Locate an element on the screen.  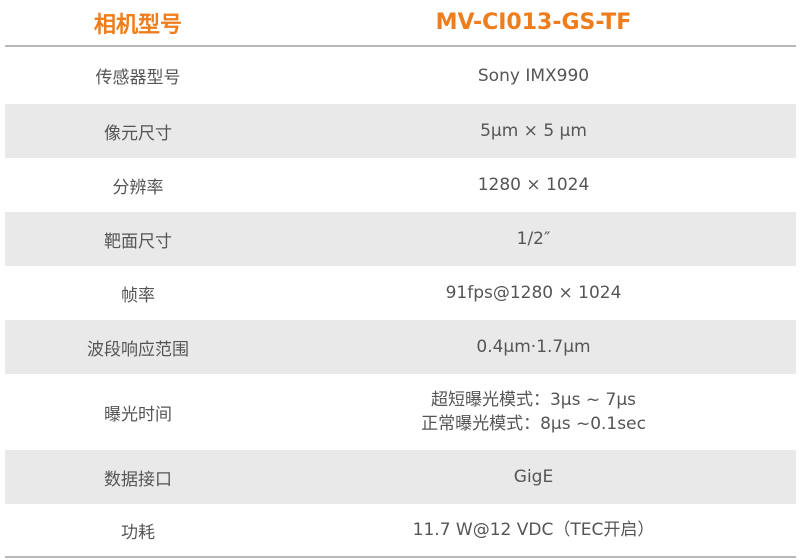
row-value: Sony IMX990 is located at coordinates (533, 75).